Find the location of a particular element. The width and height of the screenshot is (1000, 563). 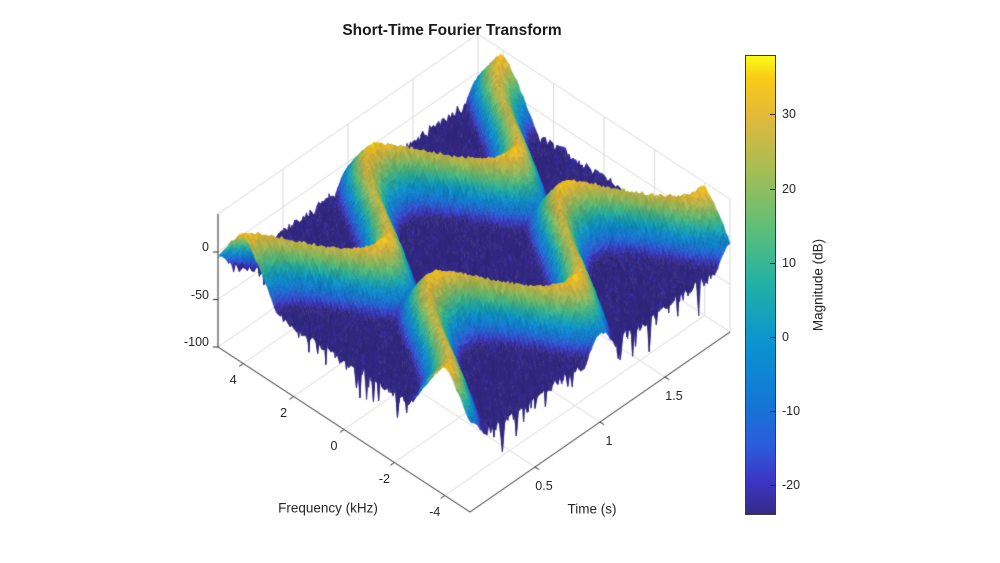

time-tick-label: 1.5 is located at coordinates (674, 396).